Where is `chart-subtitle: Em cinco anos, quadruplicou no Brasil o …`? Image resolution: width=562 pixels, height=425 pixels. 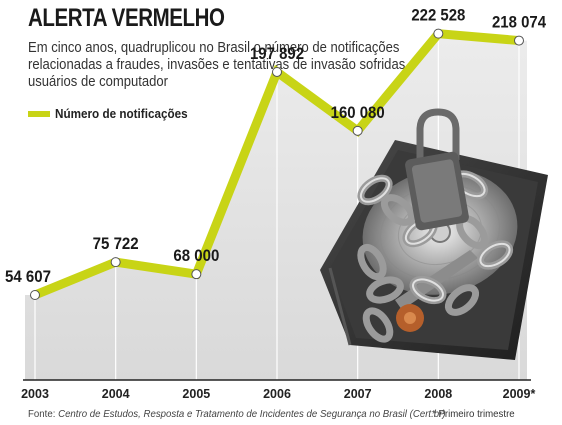
chart-subtitle: Em cinco anos, quadruplicou no Brasil o … is located at coordinates (228, 65).